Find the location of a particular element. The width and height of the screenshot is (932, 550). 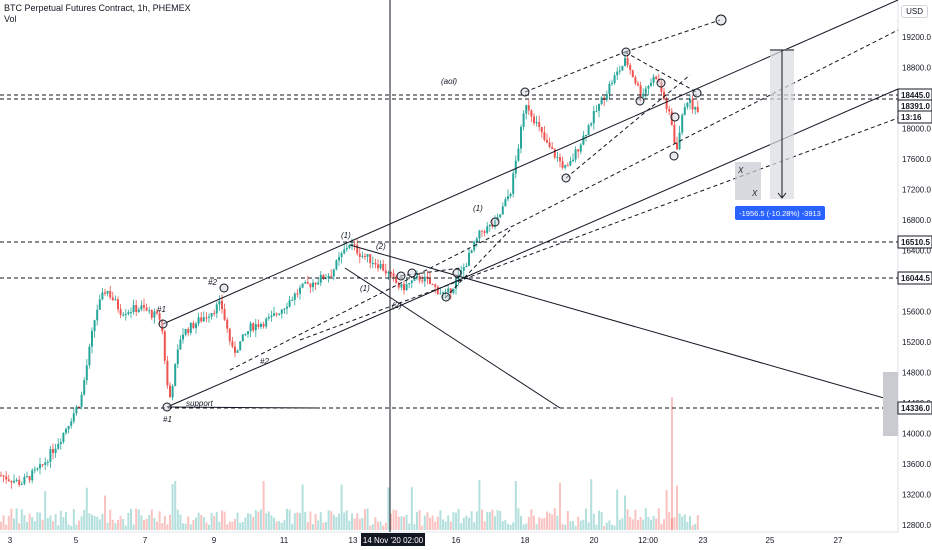

price-tick-label: 13600.0 is located at coordinates (916, 464).